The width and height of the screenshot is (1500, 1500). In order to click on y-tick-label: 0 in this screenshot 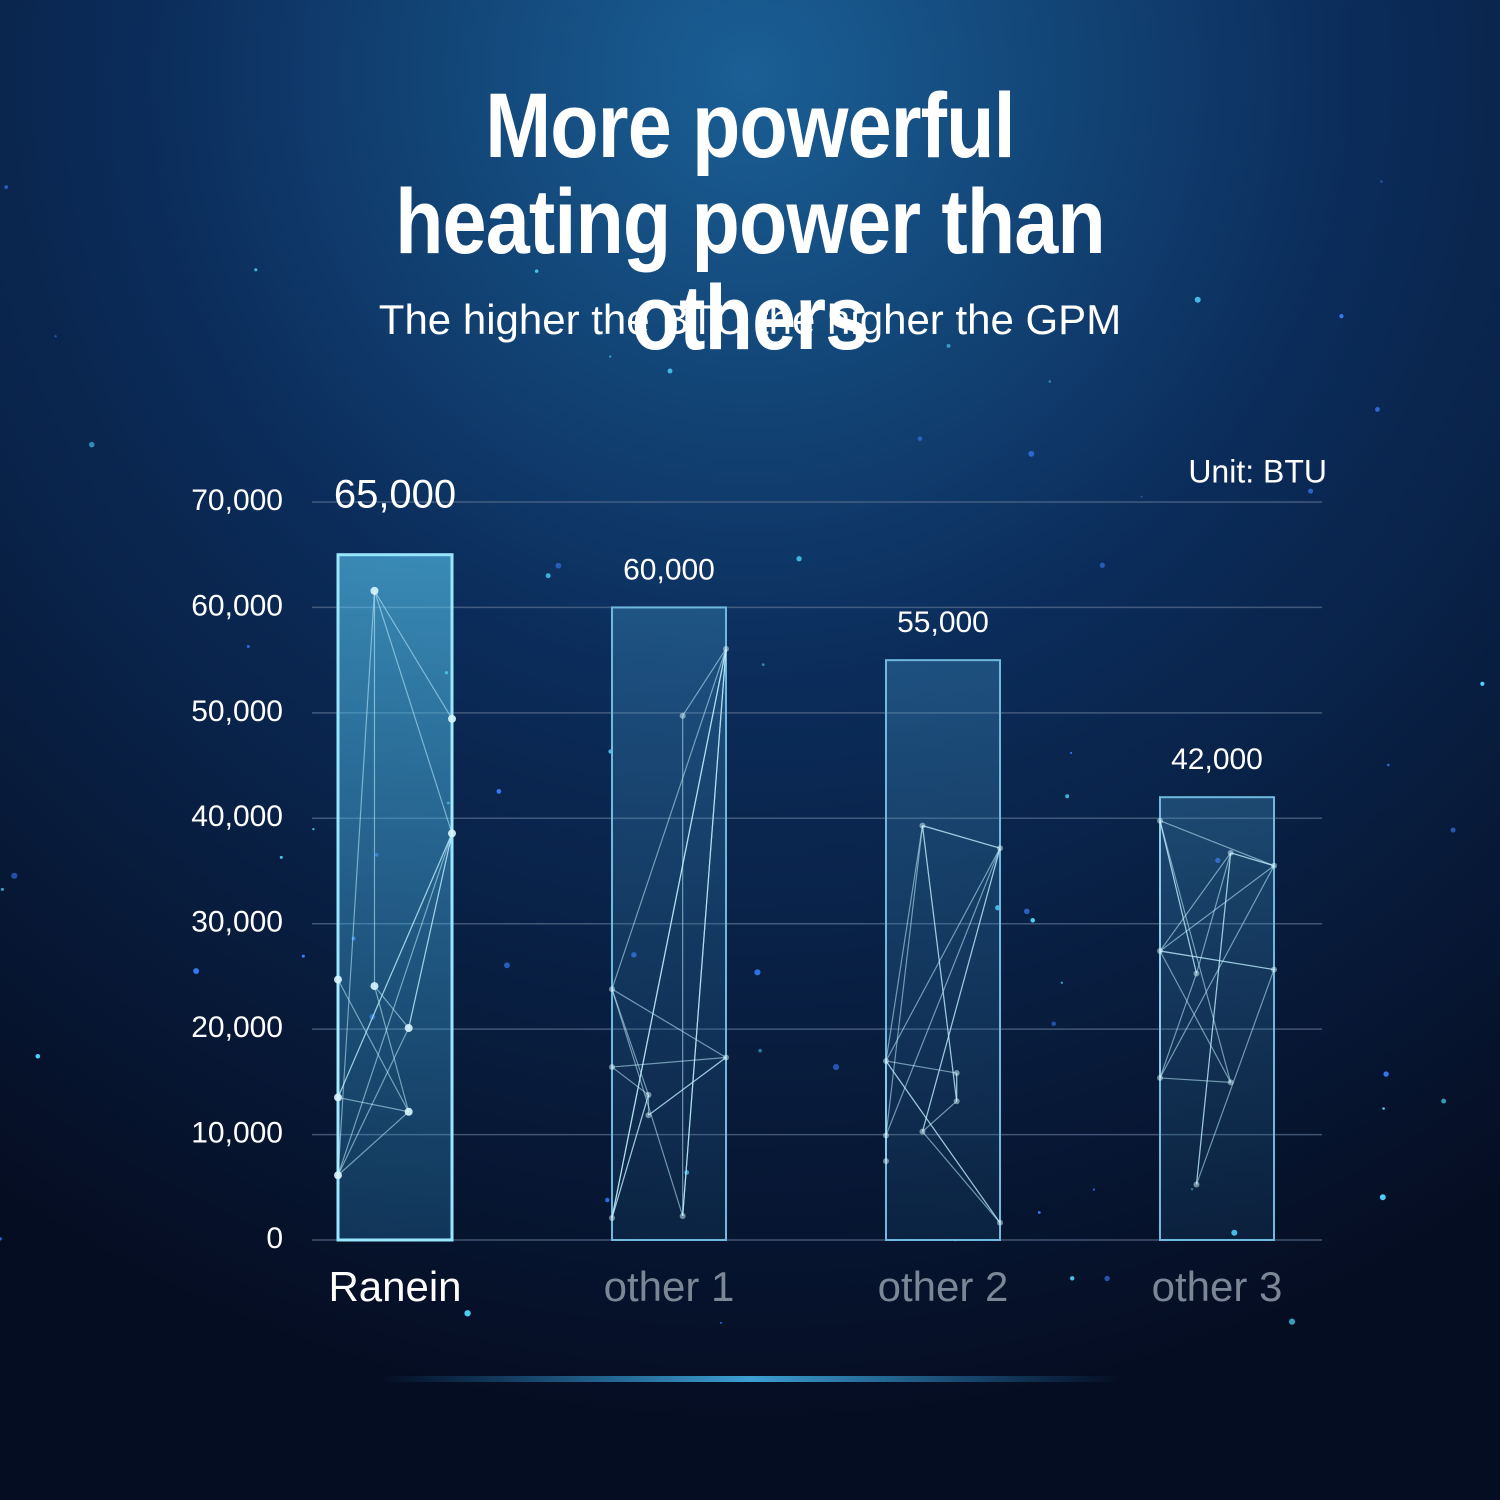, I will do `click(274, 1238)`.